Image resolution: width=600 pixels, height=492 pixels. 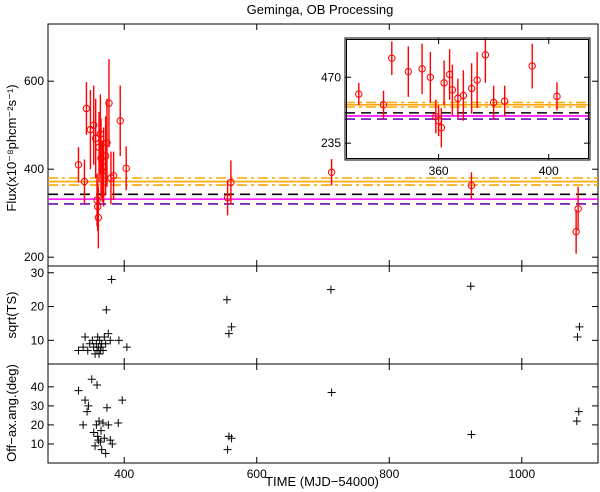 What do you see at coordinates (389, 474) in the screenshot?
I see `off-axis-xtick-label: 800` at bounding box center [389, 474].